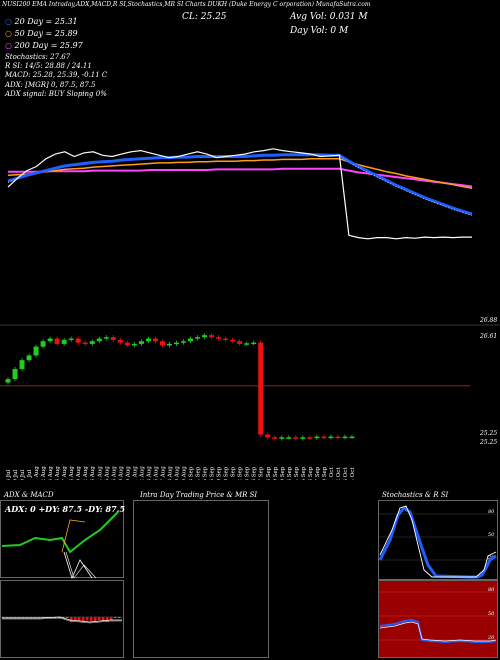 The width and height of the screenshot is (500, 660). What do you see at coordinates (269, 473) in the screenshot?
I see `date-label: 18 Sep` at bounding box center [269, 473].